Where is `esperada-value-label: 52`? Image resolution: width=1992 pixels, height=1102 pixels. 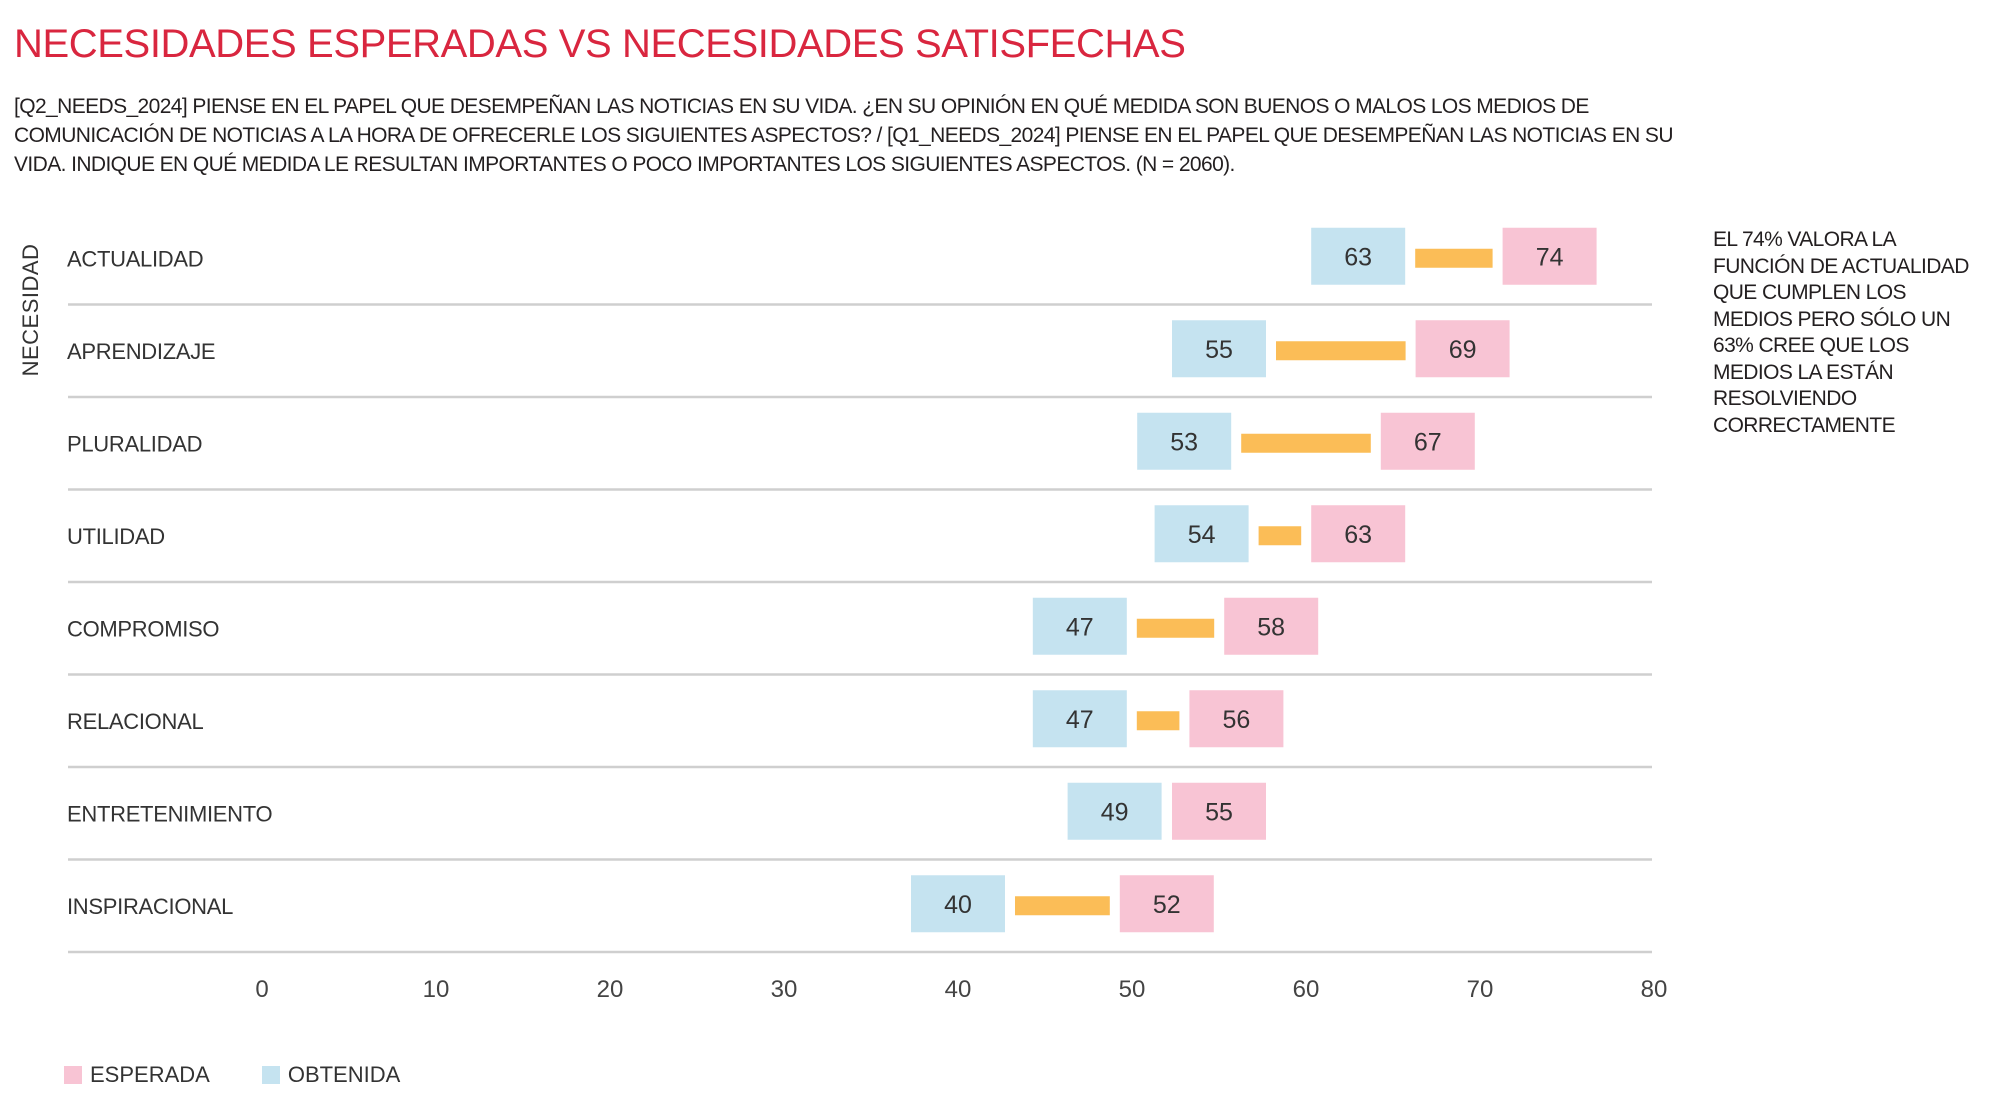 esperada-value-label: 52 is located at coordinates (1167, 905).